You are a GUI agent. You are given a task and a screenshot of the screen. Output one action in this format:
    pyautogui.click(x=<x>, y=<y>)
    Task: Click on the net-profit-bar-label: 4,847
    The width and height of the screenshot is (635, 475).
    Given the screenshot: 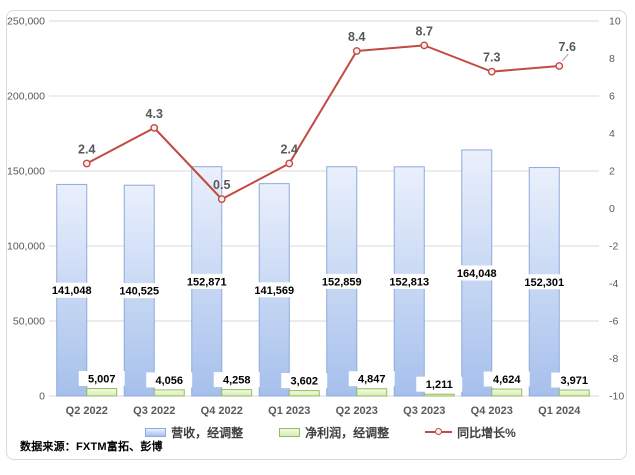 What is the action you would take?
    pyautogui.click(x=372, y=380)
    